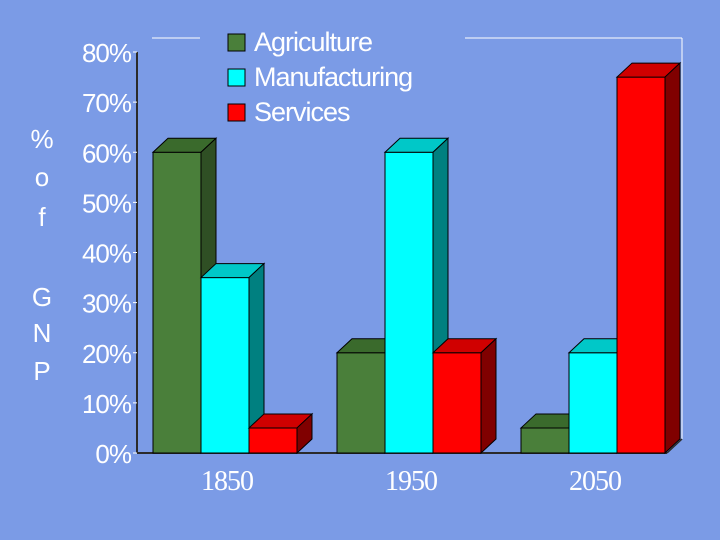 The height and width of the screenshot is (540, 720). What do you see at coordinates (107, 354) in the screenshot?
I see `y-tick-label: 20%` at bounding box center [107, 354].